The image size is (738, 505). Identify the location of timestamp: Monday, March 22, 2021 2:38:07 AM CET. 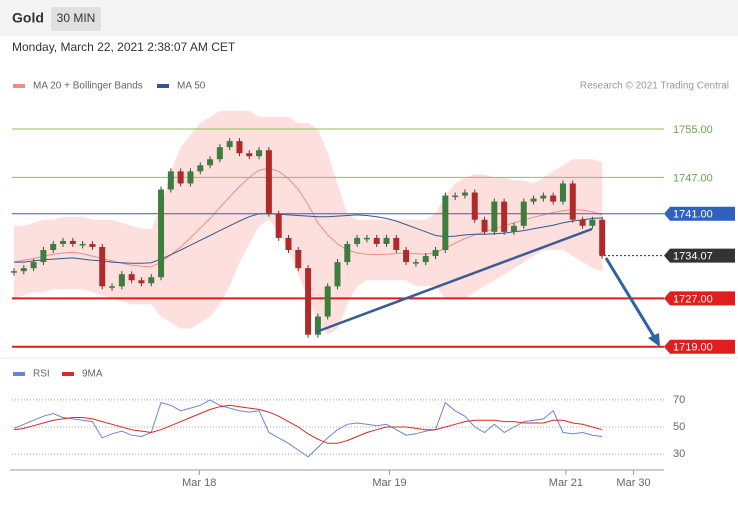
(124, 47).